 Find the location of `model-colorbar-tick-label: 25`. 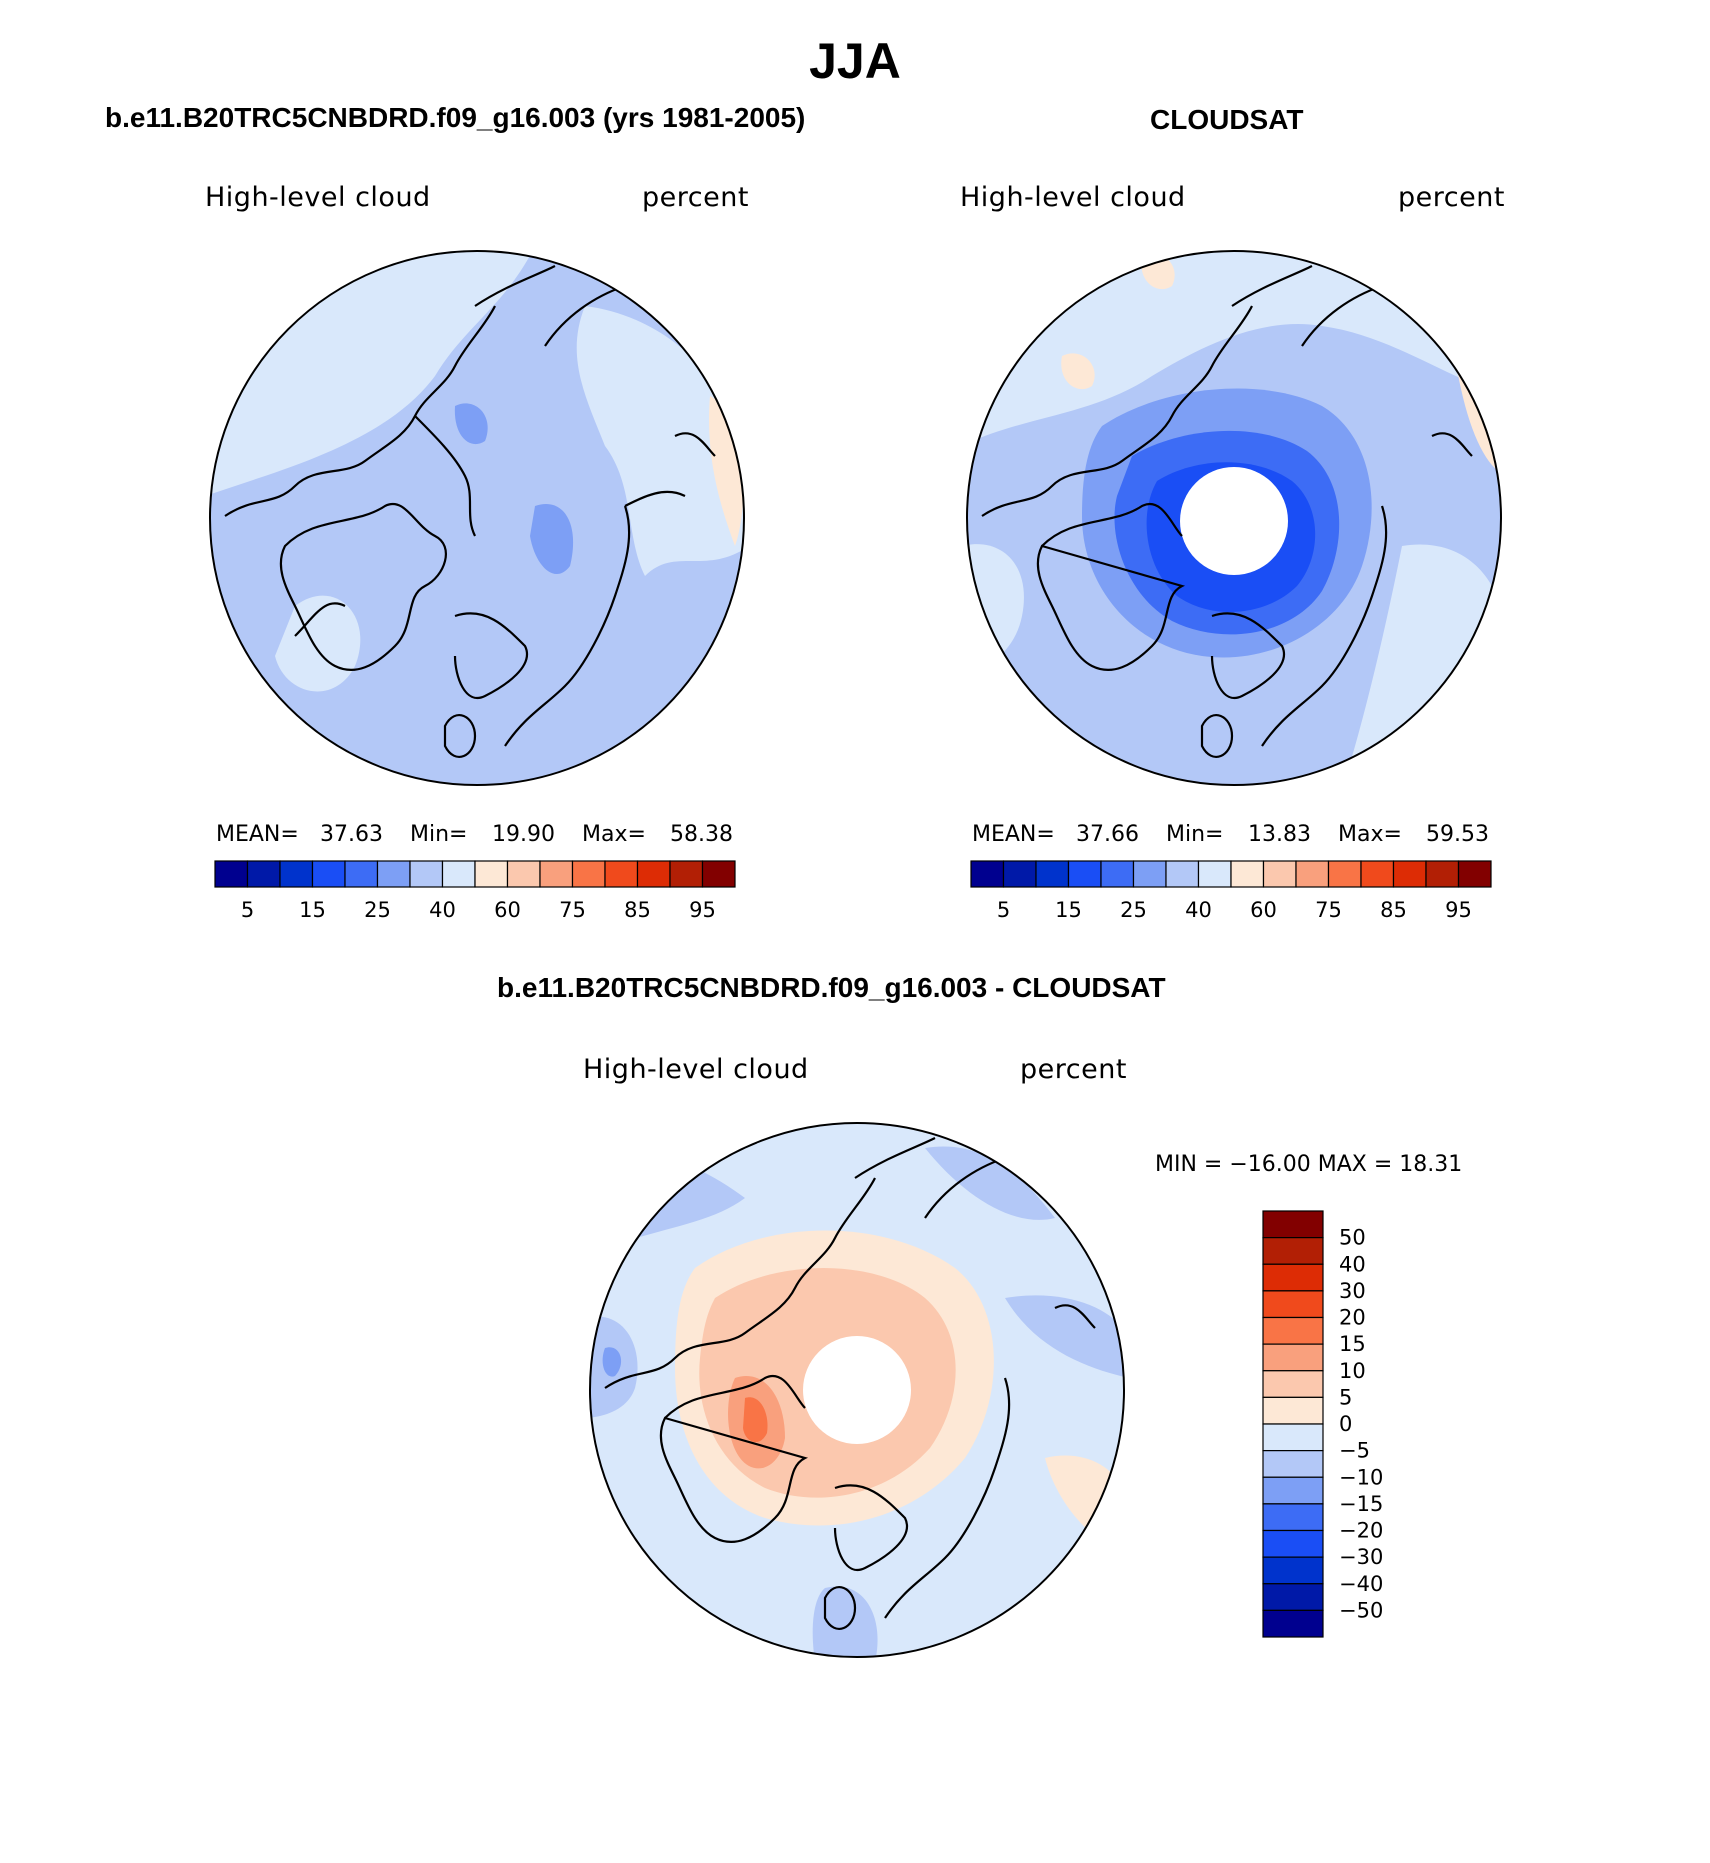

model-colorbar-tick-label: 25 is located at coordinates (377, 910).